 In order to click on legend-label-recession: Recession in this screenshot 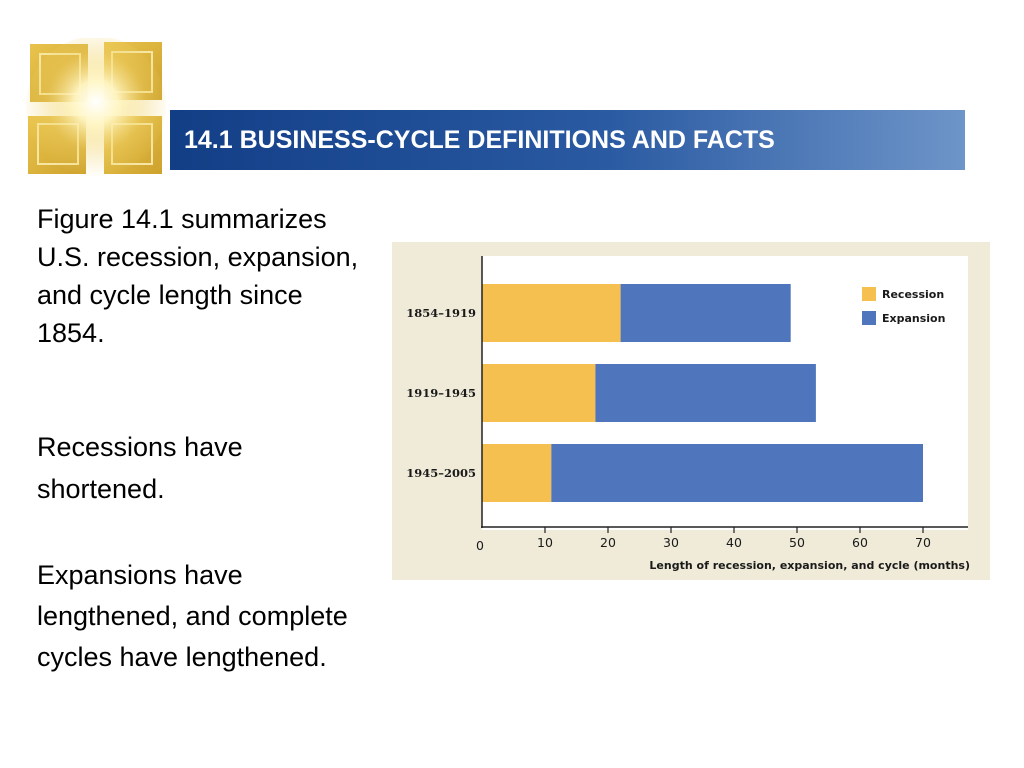, I will do `click(913, 294)`.